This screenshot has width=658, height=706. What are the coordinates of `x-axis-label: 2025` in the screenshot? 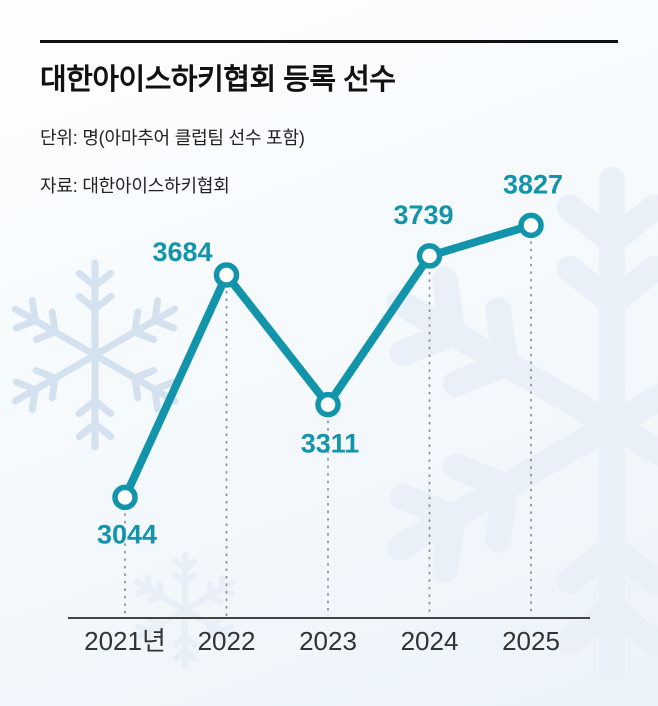 It's located at (531, 641).